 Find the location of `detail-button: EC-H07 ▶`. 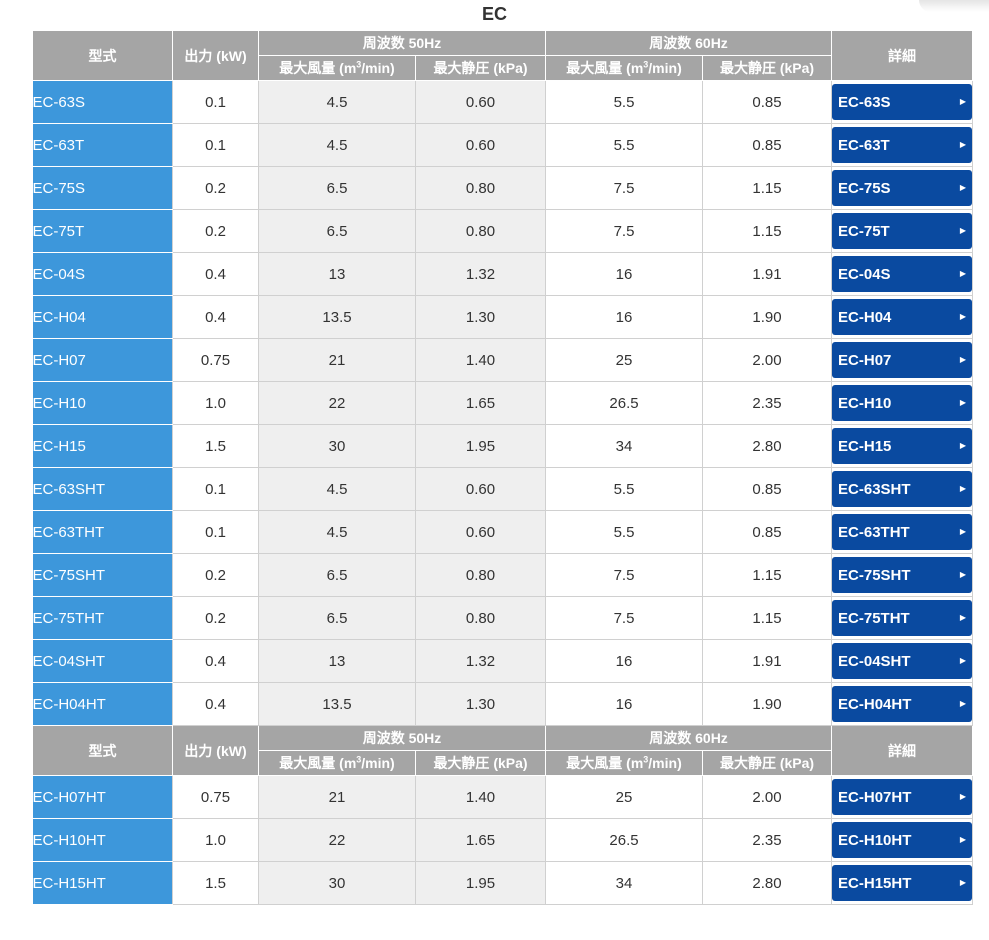

detail-button: EC-H07 ▶ is located at coordinates (902, 360).